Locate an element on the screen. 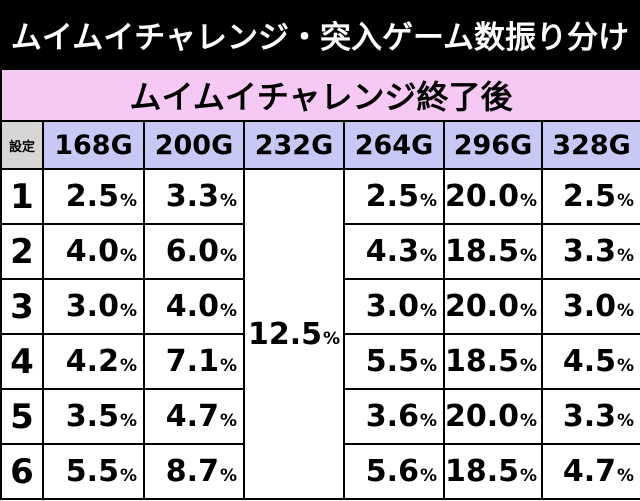  table-row: 4 4.2% 7.1% 5.5% 18.5% 4.5% is located at coordinates (320, 361).